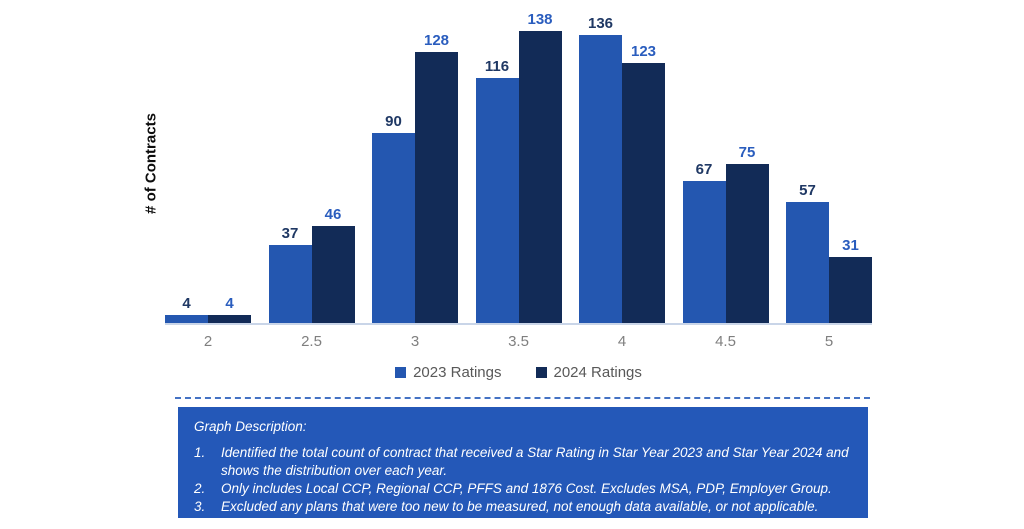  Describe the element at coordinates (200, 452) in the screenshot. I see `description-item-number: 1.` at that location.